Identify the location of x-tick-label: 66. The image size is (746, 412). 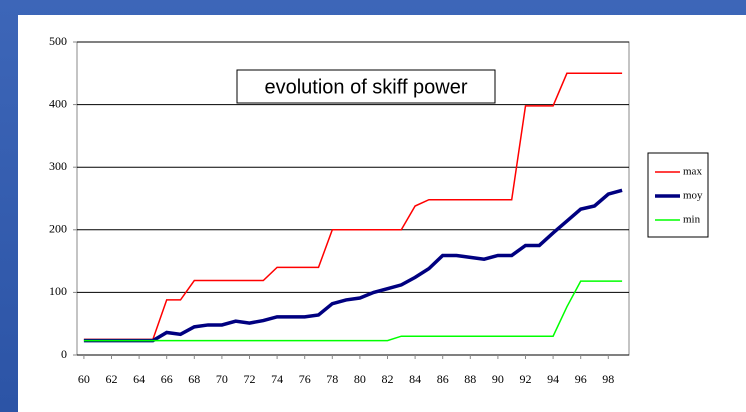
(167, 379).